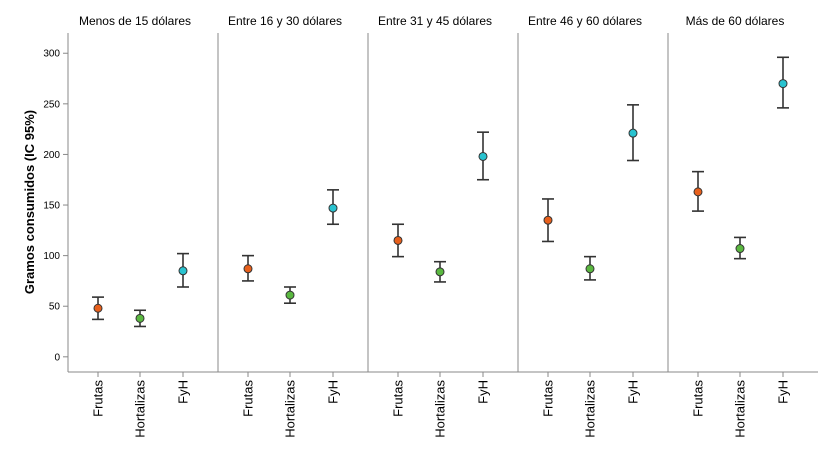  What do you see at coordinates (435, 21) in the screenshot?
I see `panel-title: Entre 31 y 45 dólares` at bounding box center [435, 21].